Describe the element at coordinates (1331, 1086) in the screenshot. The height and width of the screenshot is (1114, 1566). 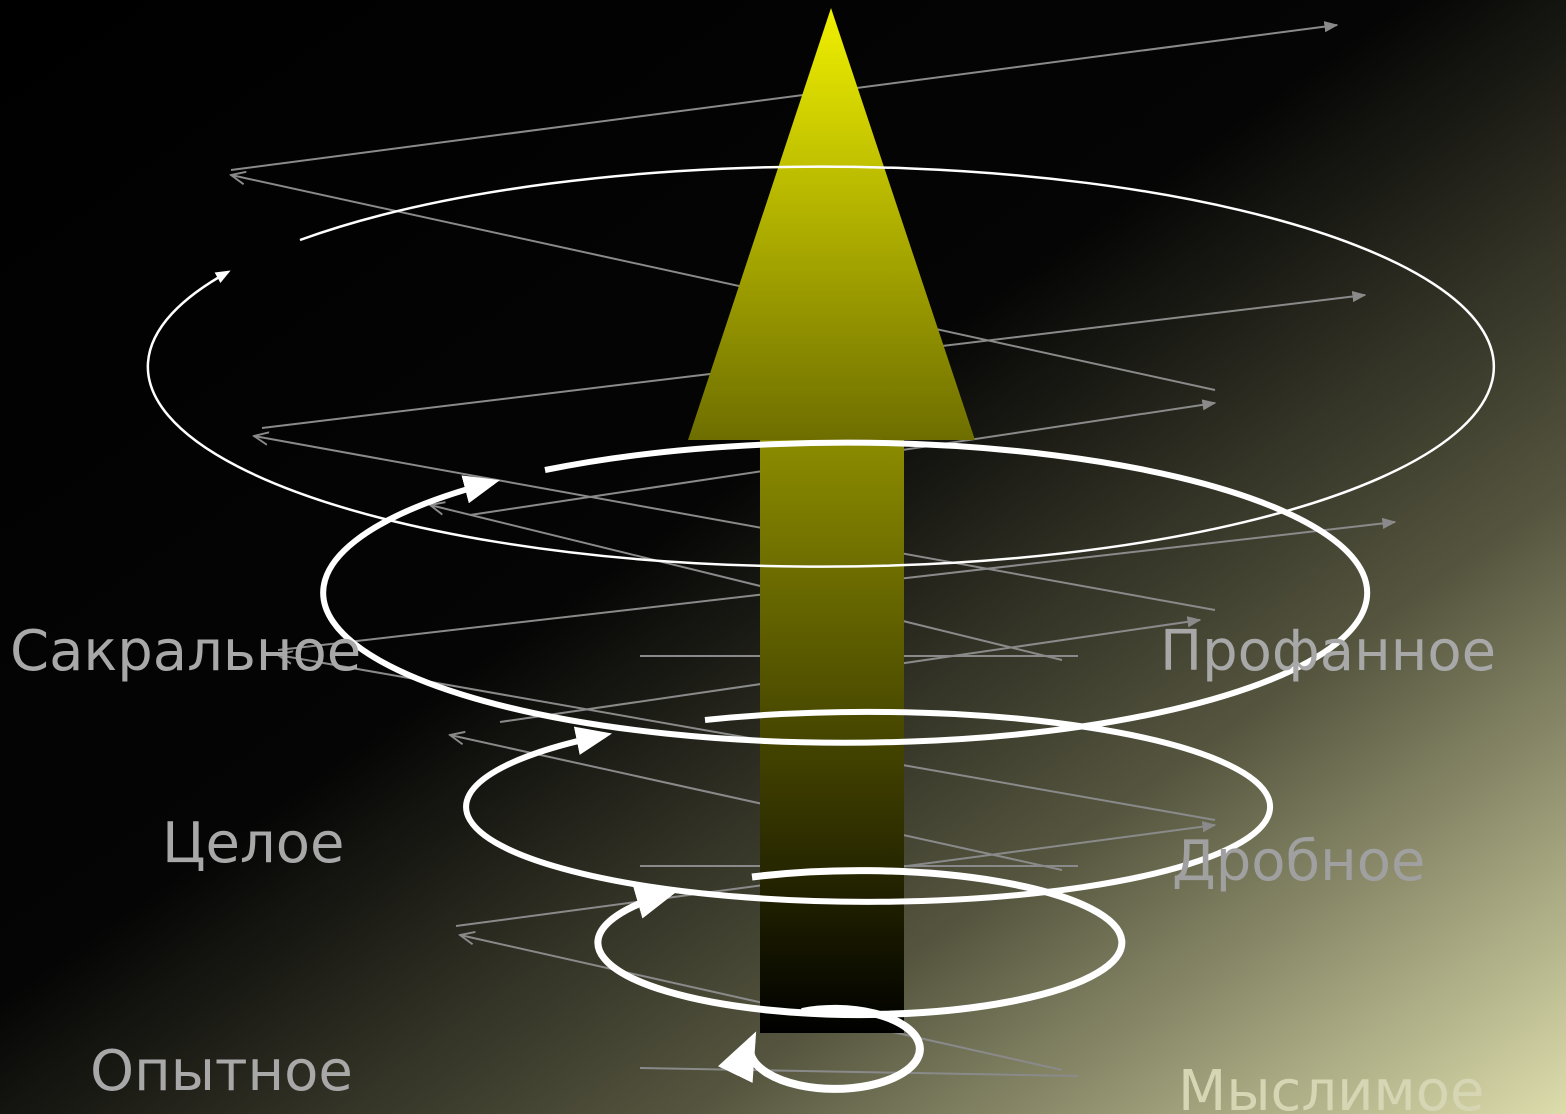
I see `label-conceivable: Мыслимое` at that location.